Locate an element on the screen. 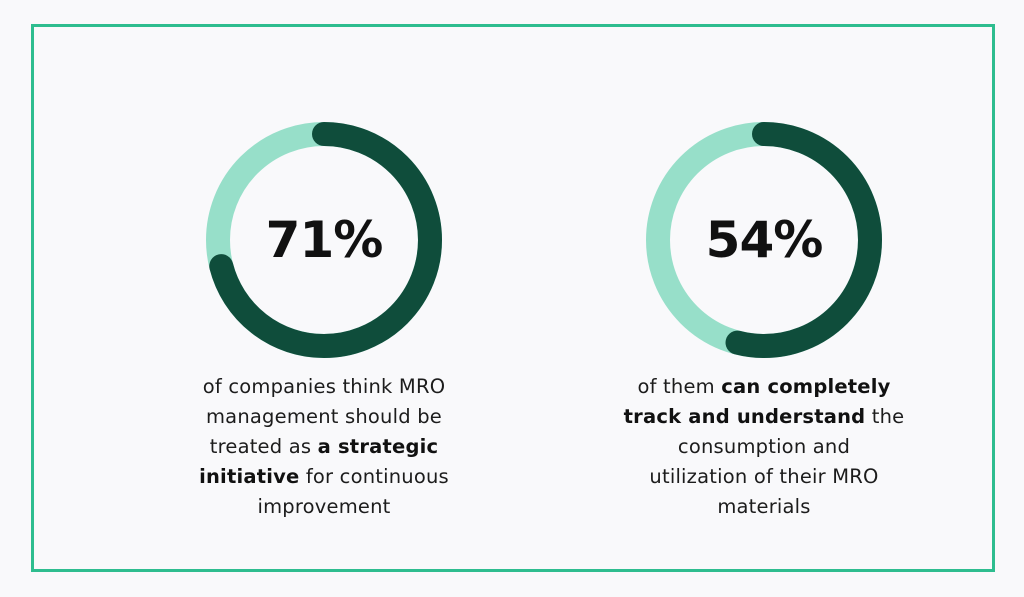 The image size is (1024, 597). donut-chart-71: 71% is located at coordinates (324, 240).